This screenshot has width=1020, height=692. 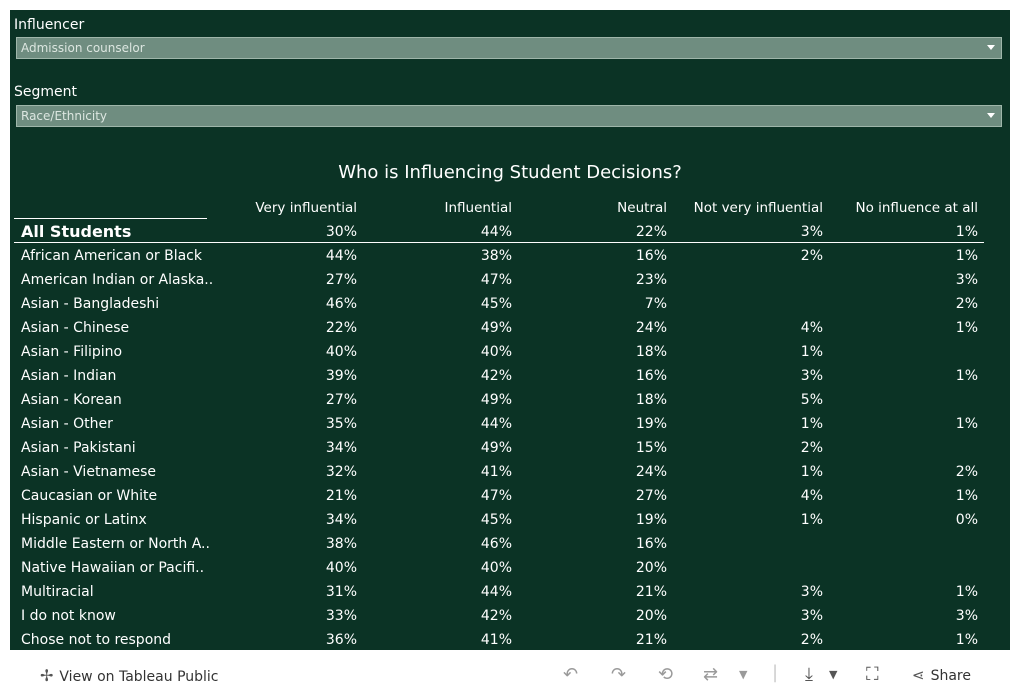 What do you see at coordinates (89, 496) in the screenshot?
I see `row-label: Caucasian or White` at bounding box center [89, 496].